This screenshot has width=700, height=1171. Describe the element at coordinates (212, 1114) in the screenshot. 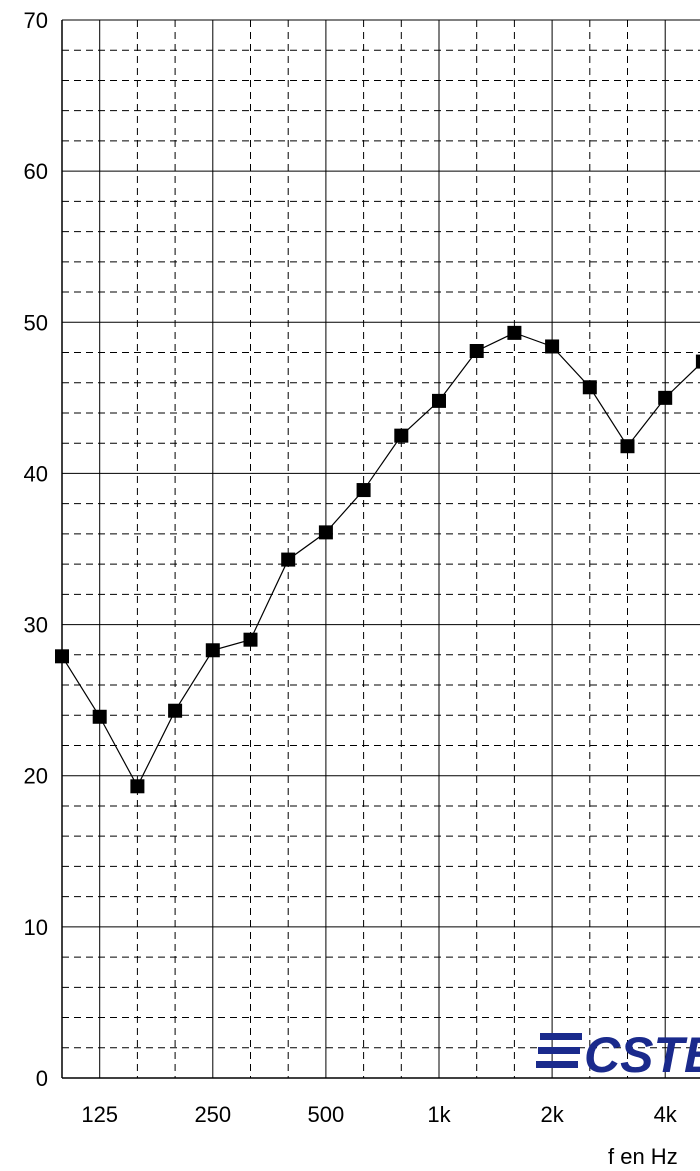

I see `x-tick-label: 250` at that location.